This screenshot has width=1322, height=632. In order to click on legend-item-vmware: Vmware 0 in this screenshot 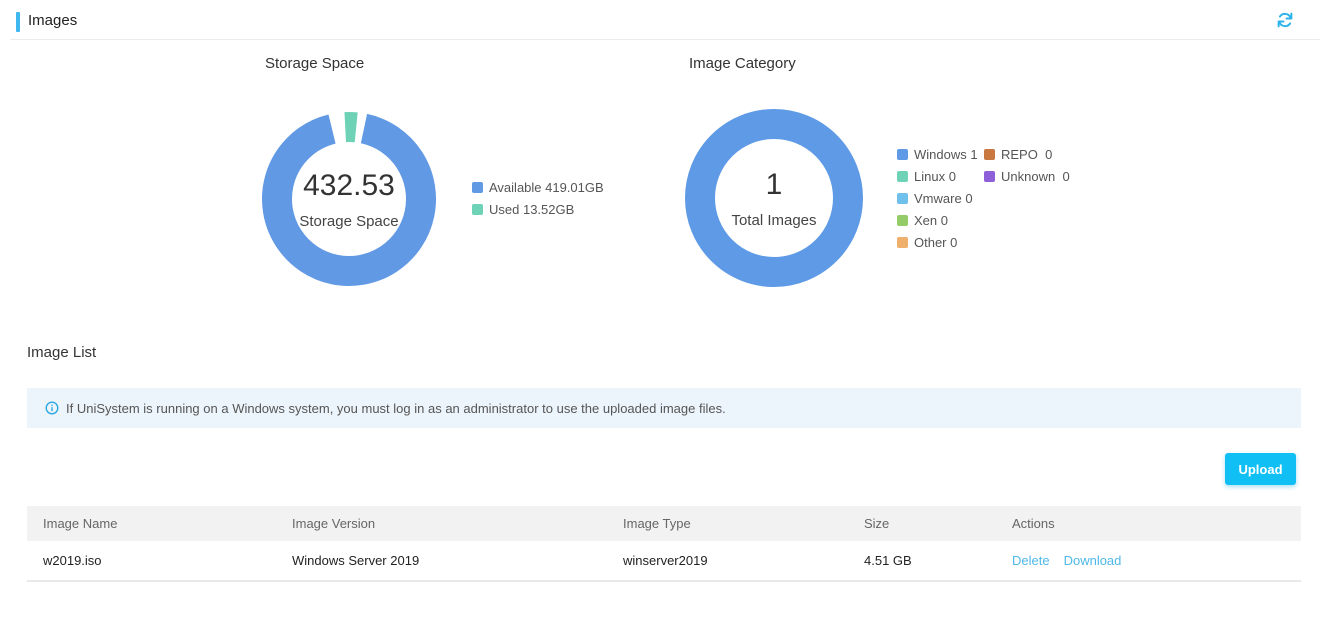, I will do `click(937, 198)`.